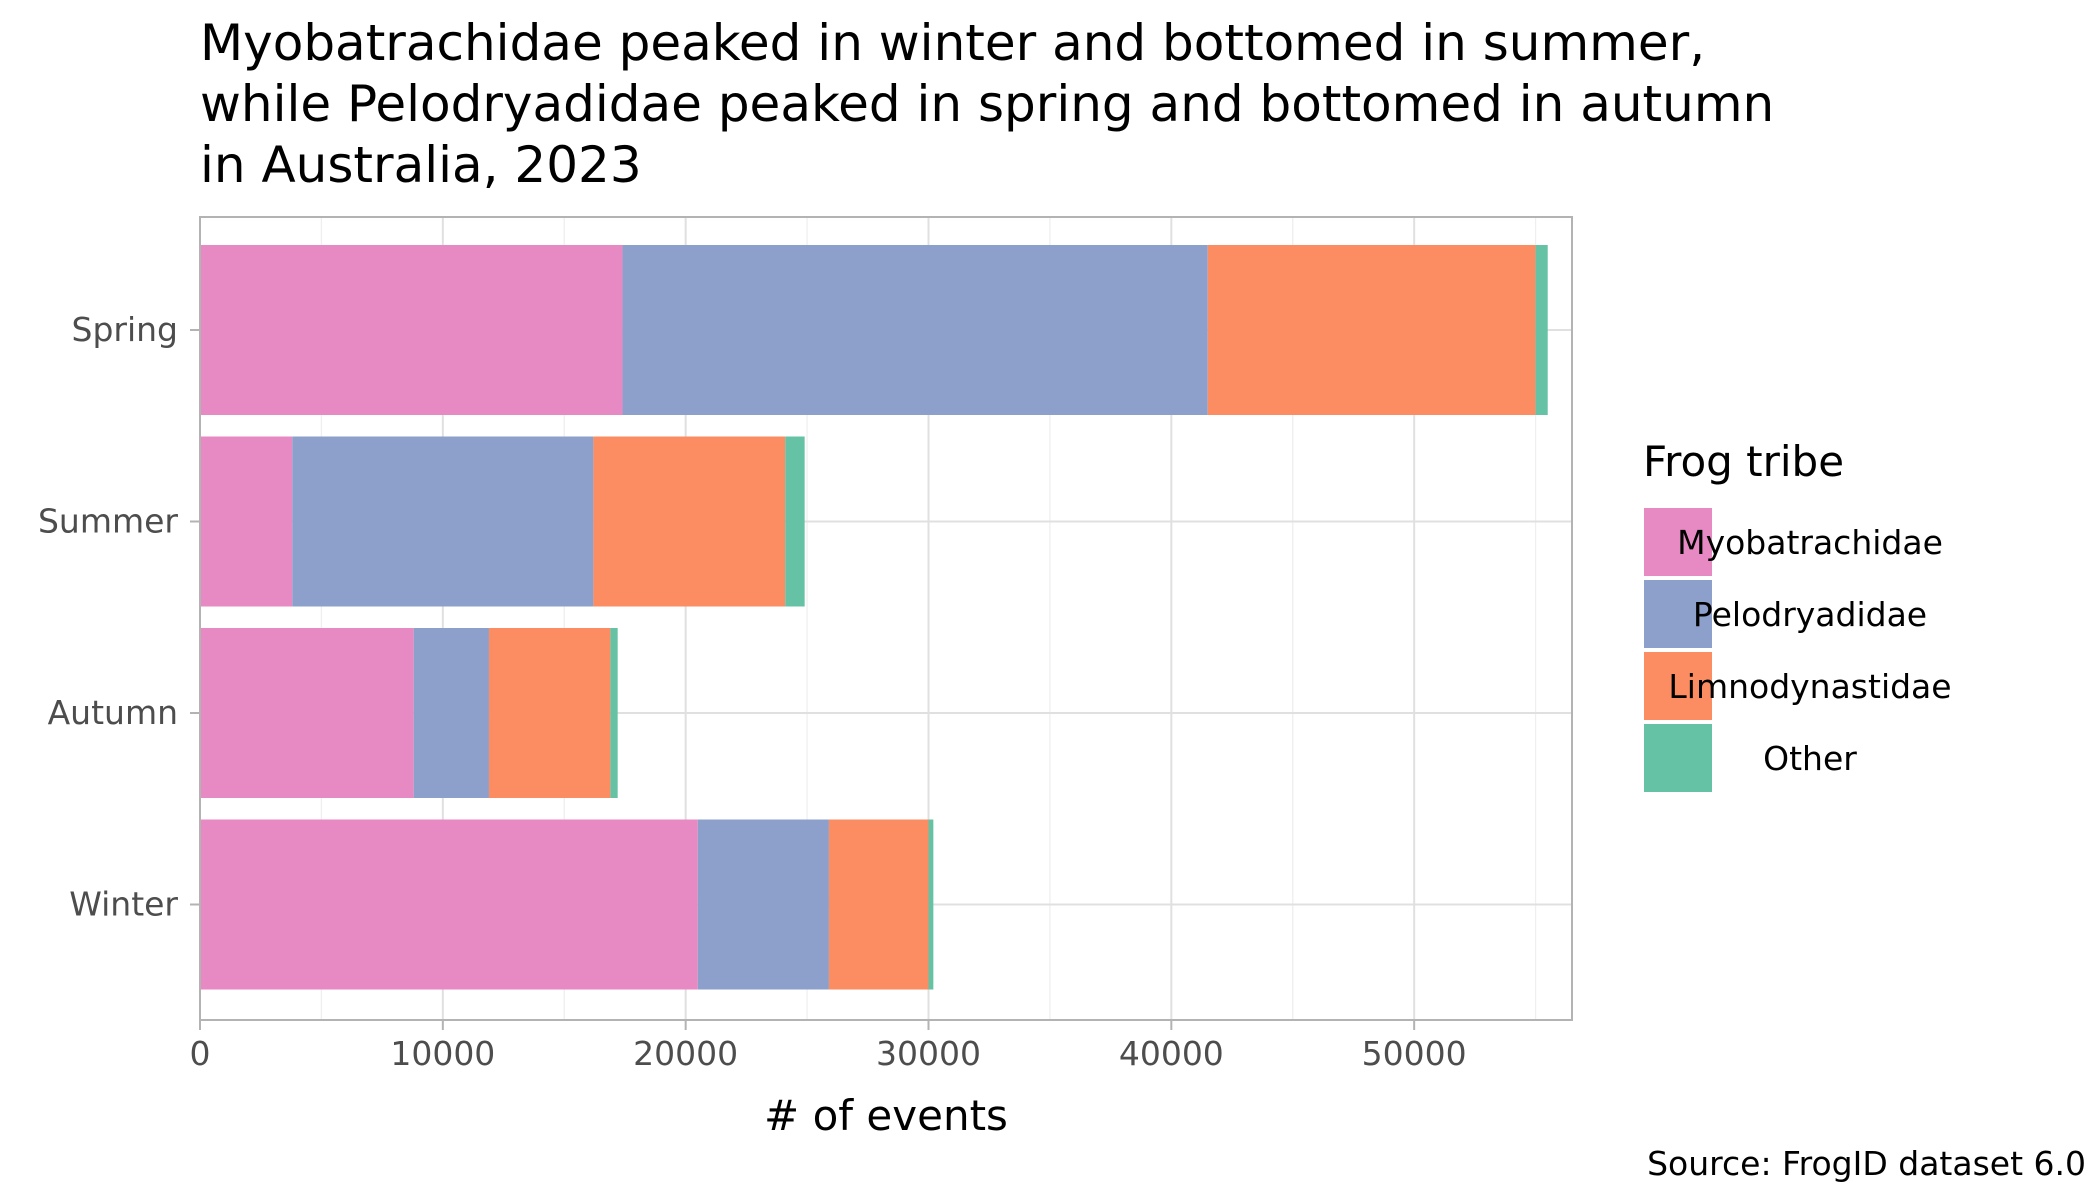  What do you see at coordinates (411, 330) in the screenshot?
I see `bar-spring-myobatrachidae` at bounding box center [411, 330].